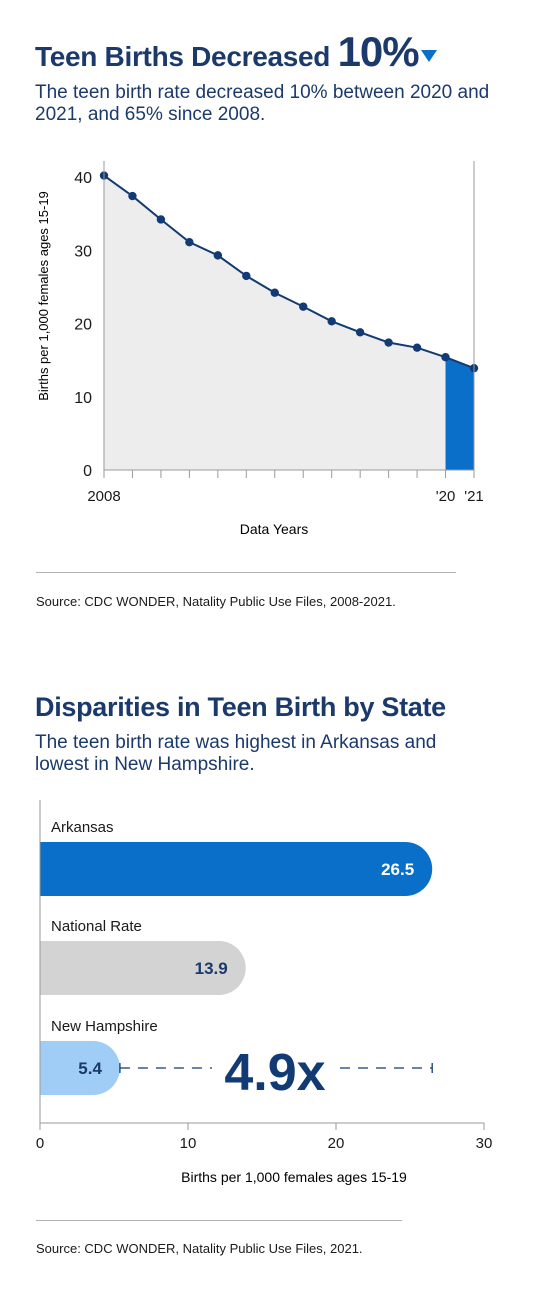 This screenshot has width=533, height=1296. What do you see at coordinates (303, 306) in the screenshot?
I see `data-point-2015` at bounding box center [303, 306].